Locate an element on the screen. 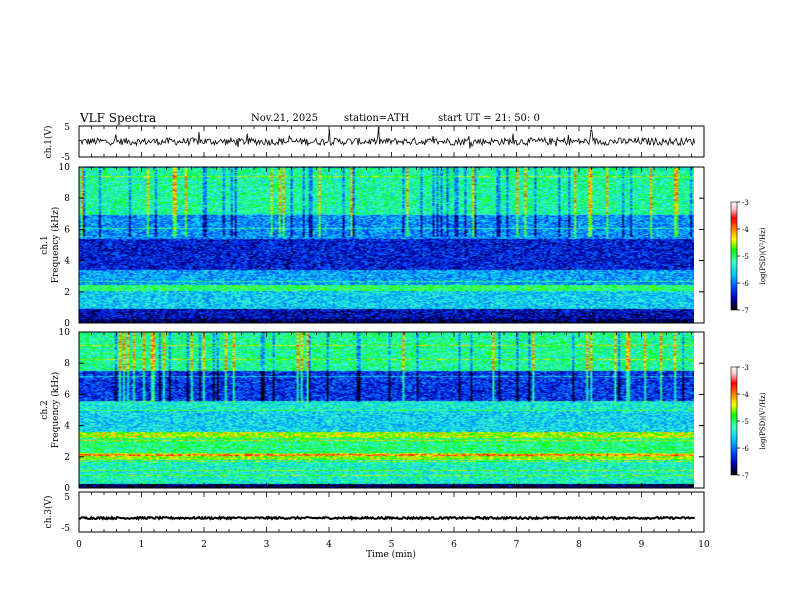 The image size is (792, 612). ch3-ytick-top: 5 is located at coordinates (67, 498).